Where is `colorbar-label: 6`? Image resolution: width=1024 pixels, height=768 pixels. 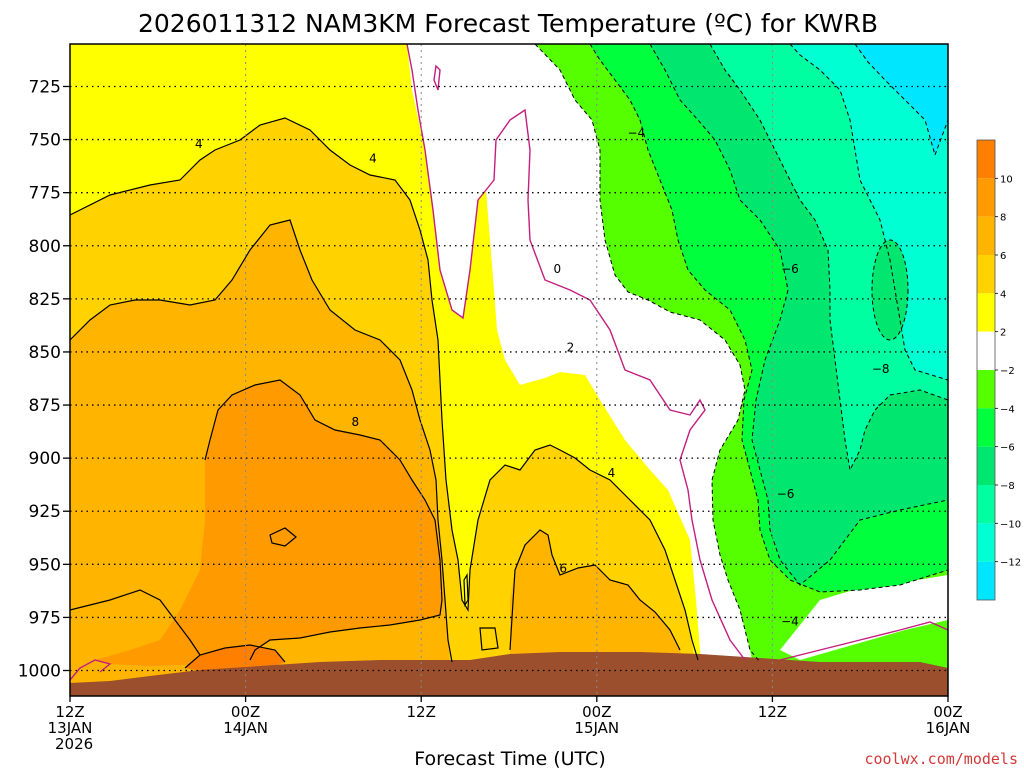
colorbar-label: 6 is located at coordinates (1003, 256).